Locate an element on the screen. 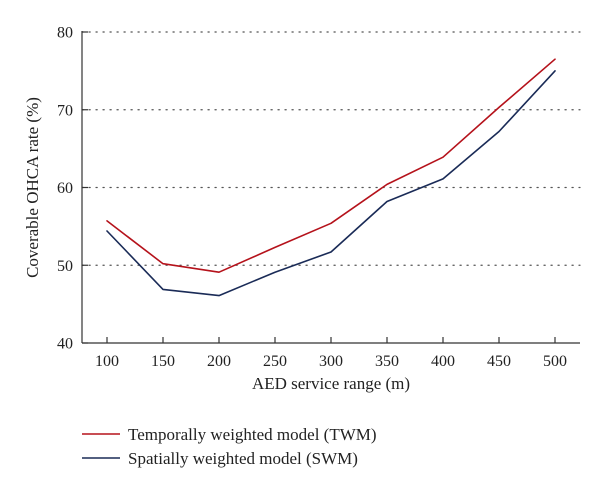  y-axis-title: Coverable OHCA rate (%) is located at coordinates (32, 187).